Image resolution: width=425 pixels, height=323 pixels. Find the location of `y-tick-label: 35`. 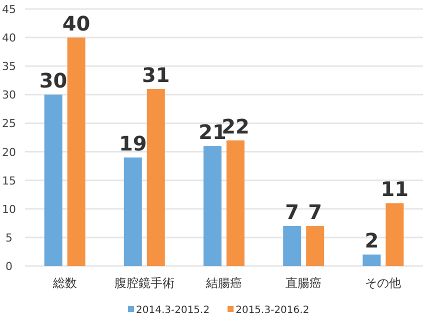

y-tick-label: 35 is located at coordinates (9, 67).